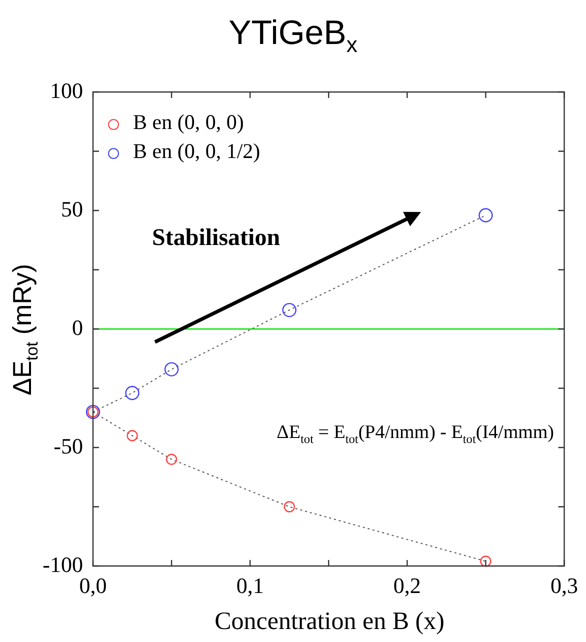 This screenshot has width=586, height=642. Describe the element at coordinates (216, 238) in the screenshot. I see `annotation: Stabilisation` at that location.